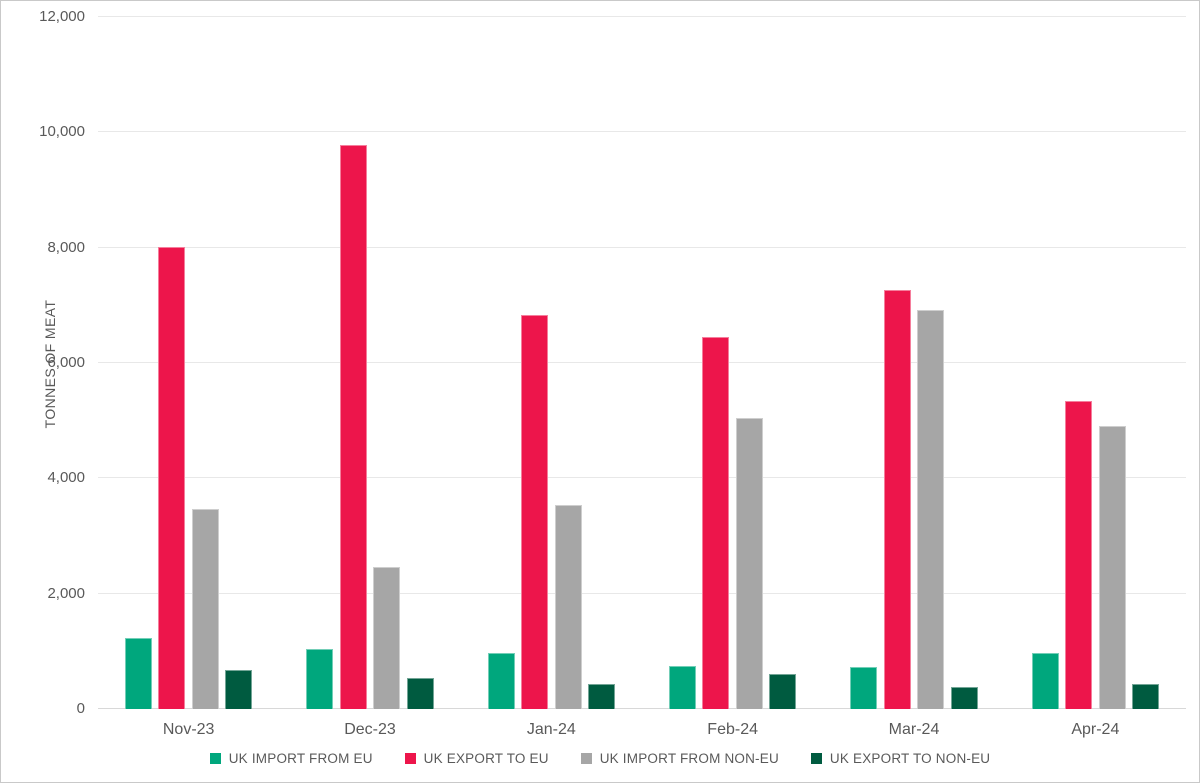  What do you see at coordinates (66, 478) in the screenshot?
I see `y-tick-label: 4,000` at bounding box center [66, 478].